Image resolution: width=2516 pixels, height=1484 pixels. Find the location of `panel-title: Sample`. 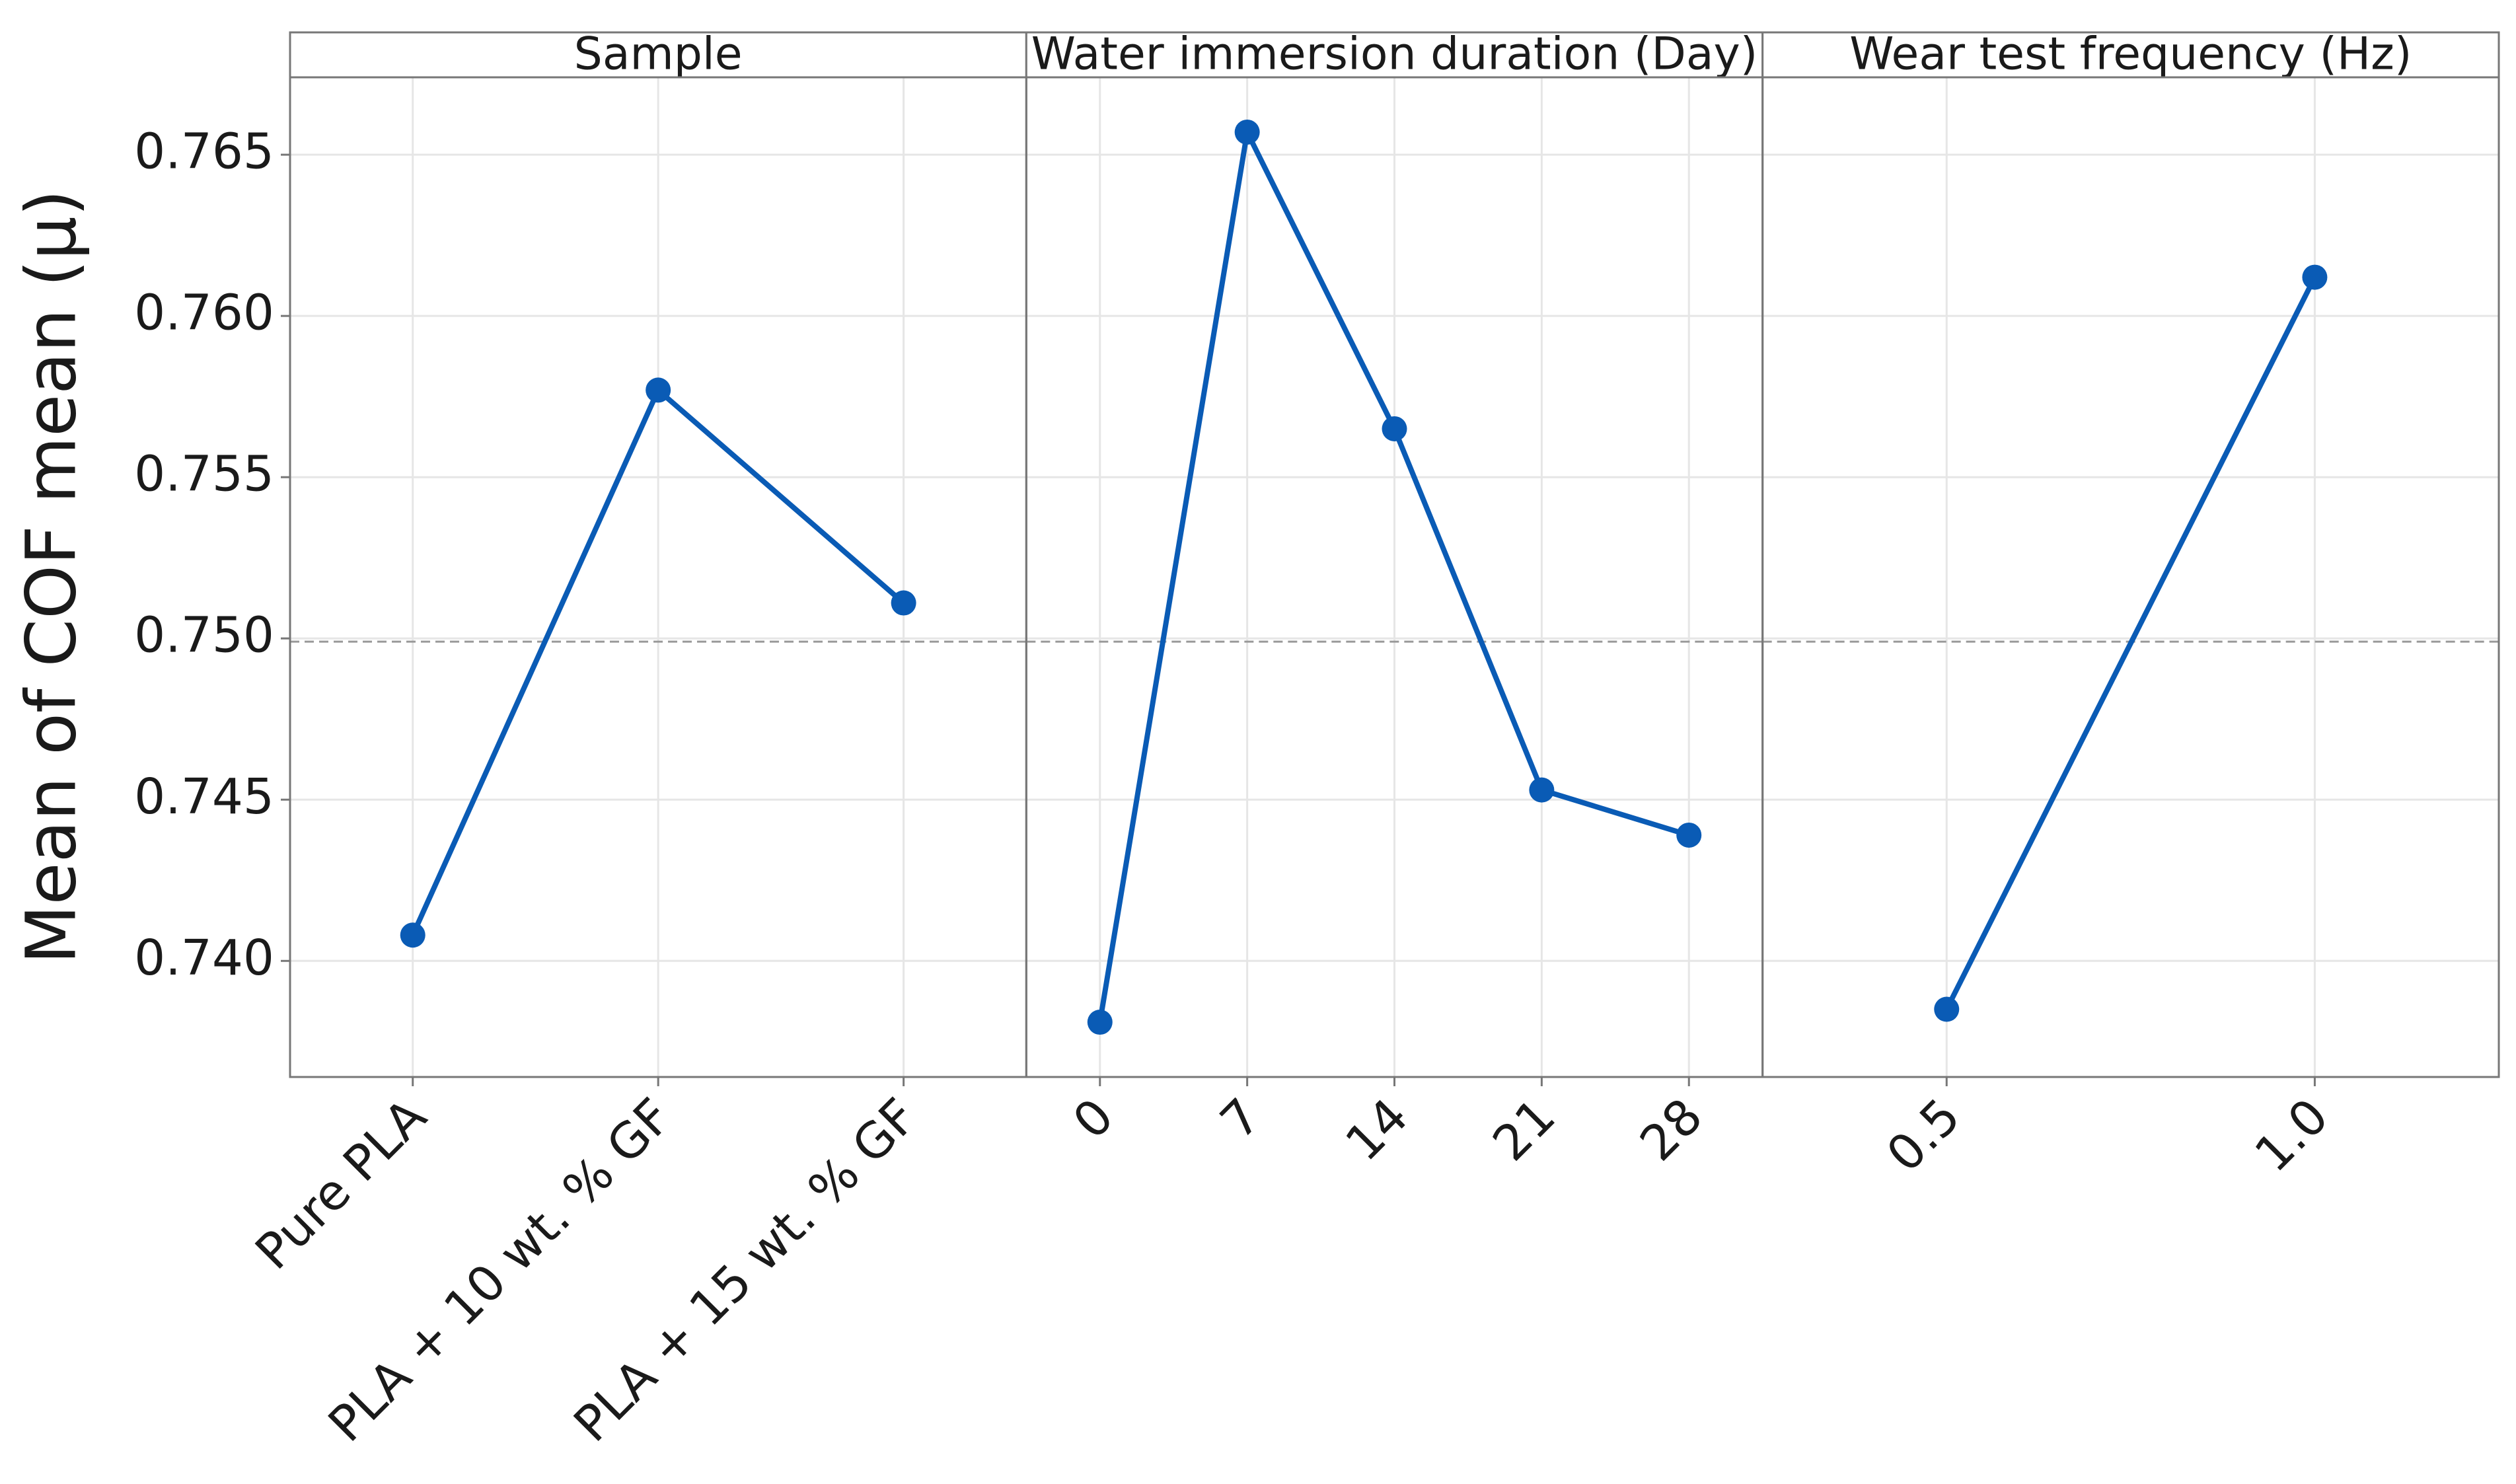

panel-title: Sample is located at coordinates (659, 54).